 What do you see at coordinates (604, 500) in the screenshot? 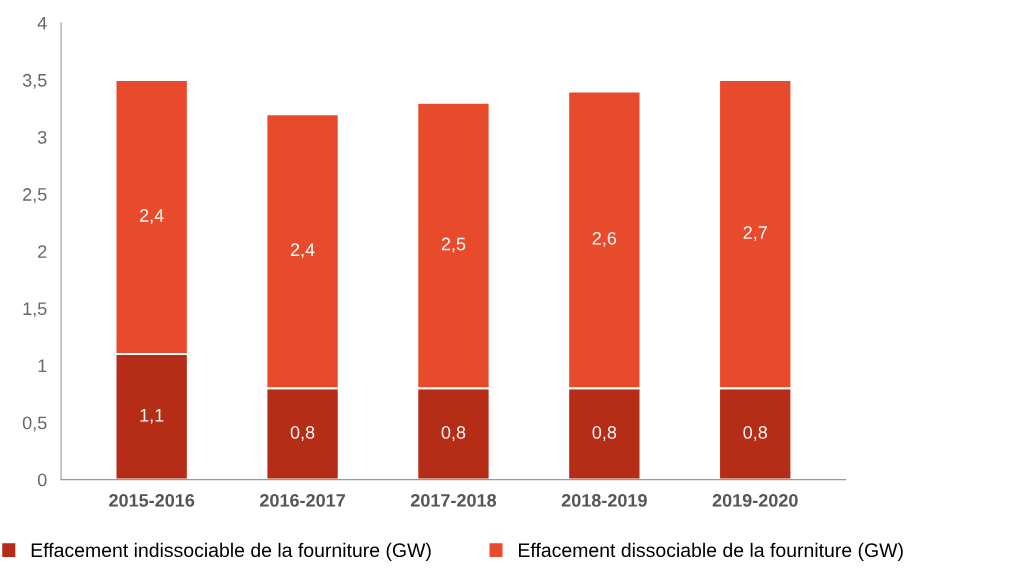
I see `x-tick-label: 2018-2019` at bounding box center [604, 500].